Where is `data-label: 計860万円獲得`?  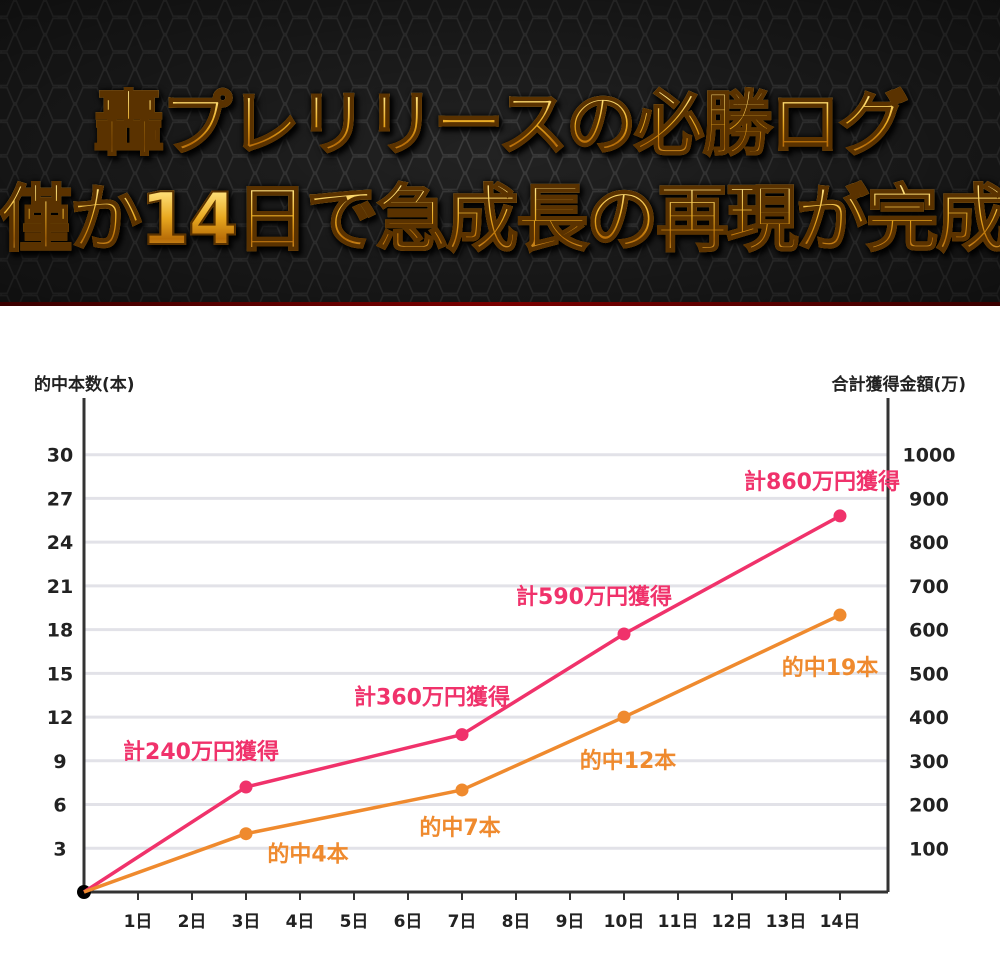 data-label: 計860万円獲得 is located at coordinates (822, 482).